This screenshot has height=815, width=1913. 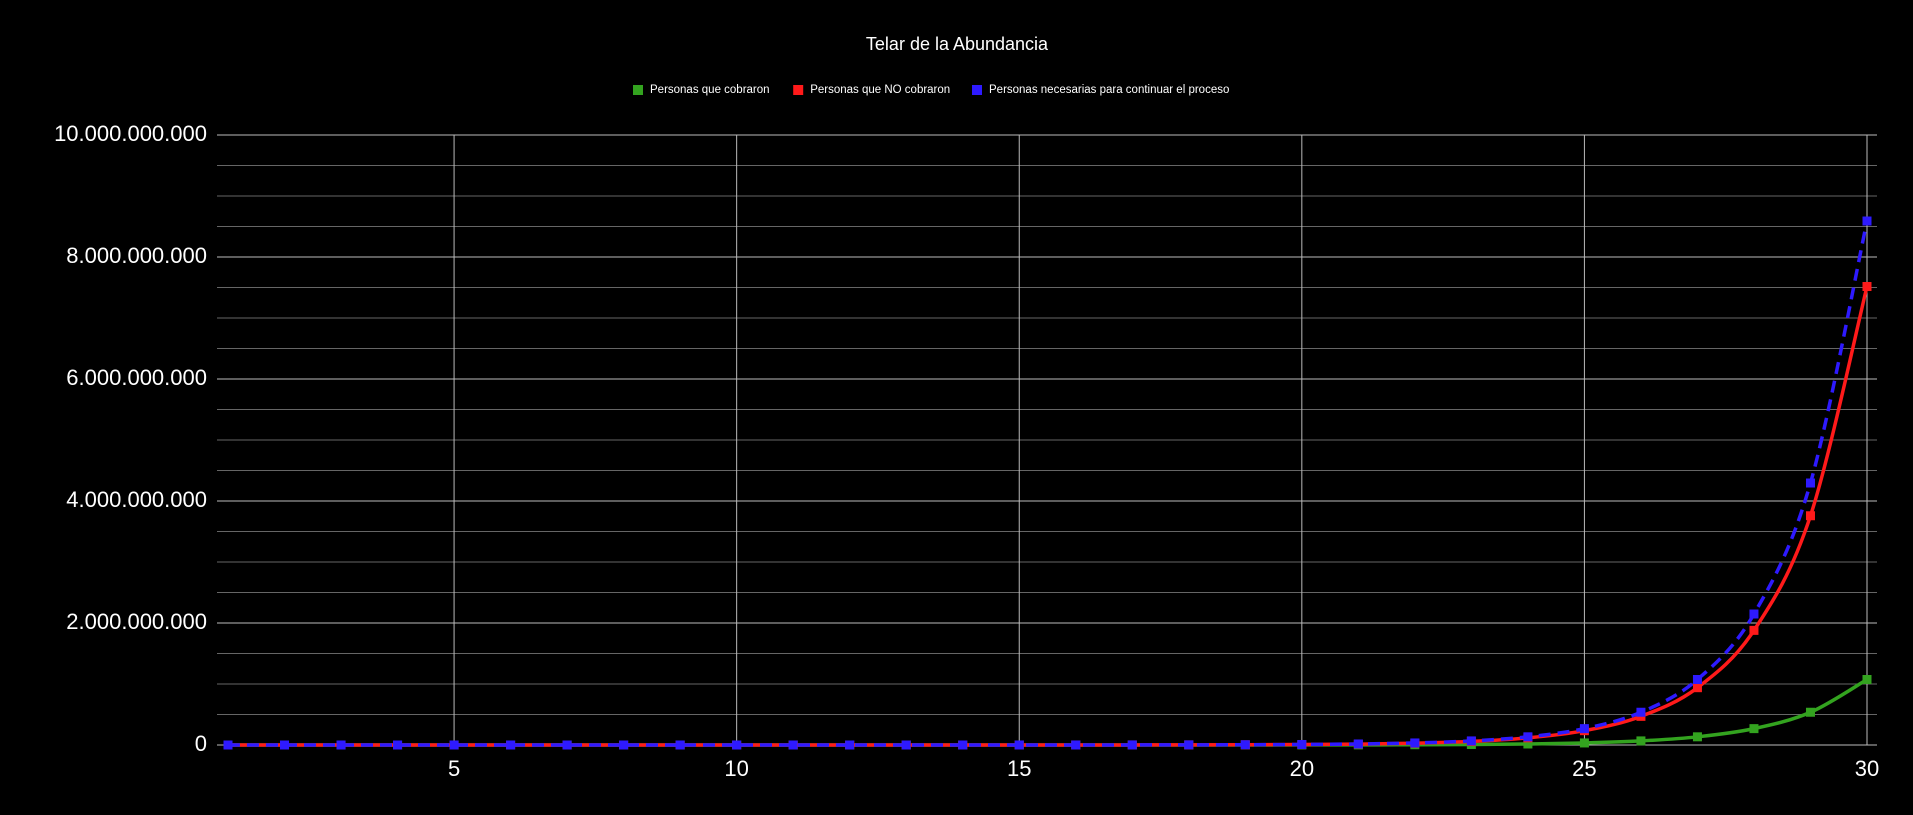 What do you see at coordinates (710, 90) in the screenshot?
I see `legend-label: Personas que cobraron` at bounding box center [710, 90].